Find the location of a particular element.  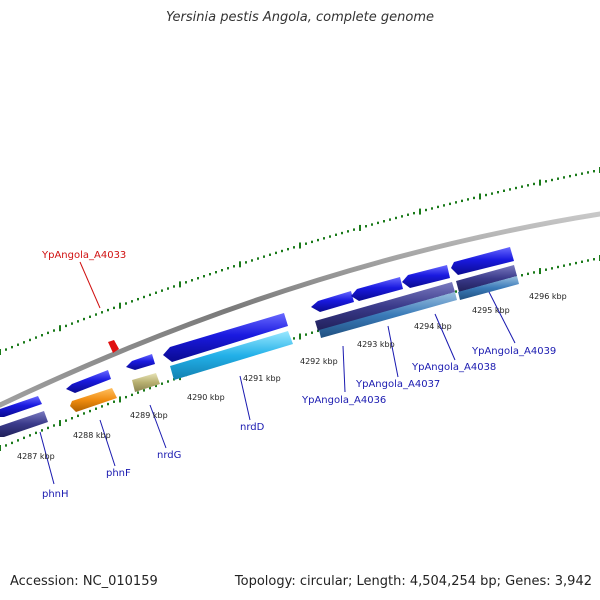

kbp-label: 4290 kbp is located at coordinates (206, 397).